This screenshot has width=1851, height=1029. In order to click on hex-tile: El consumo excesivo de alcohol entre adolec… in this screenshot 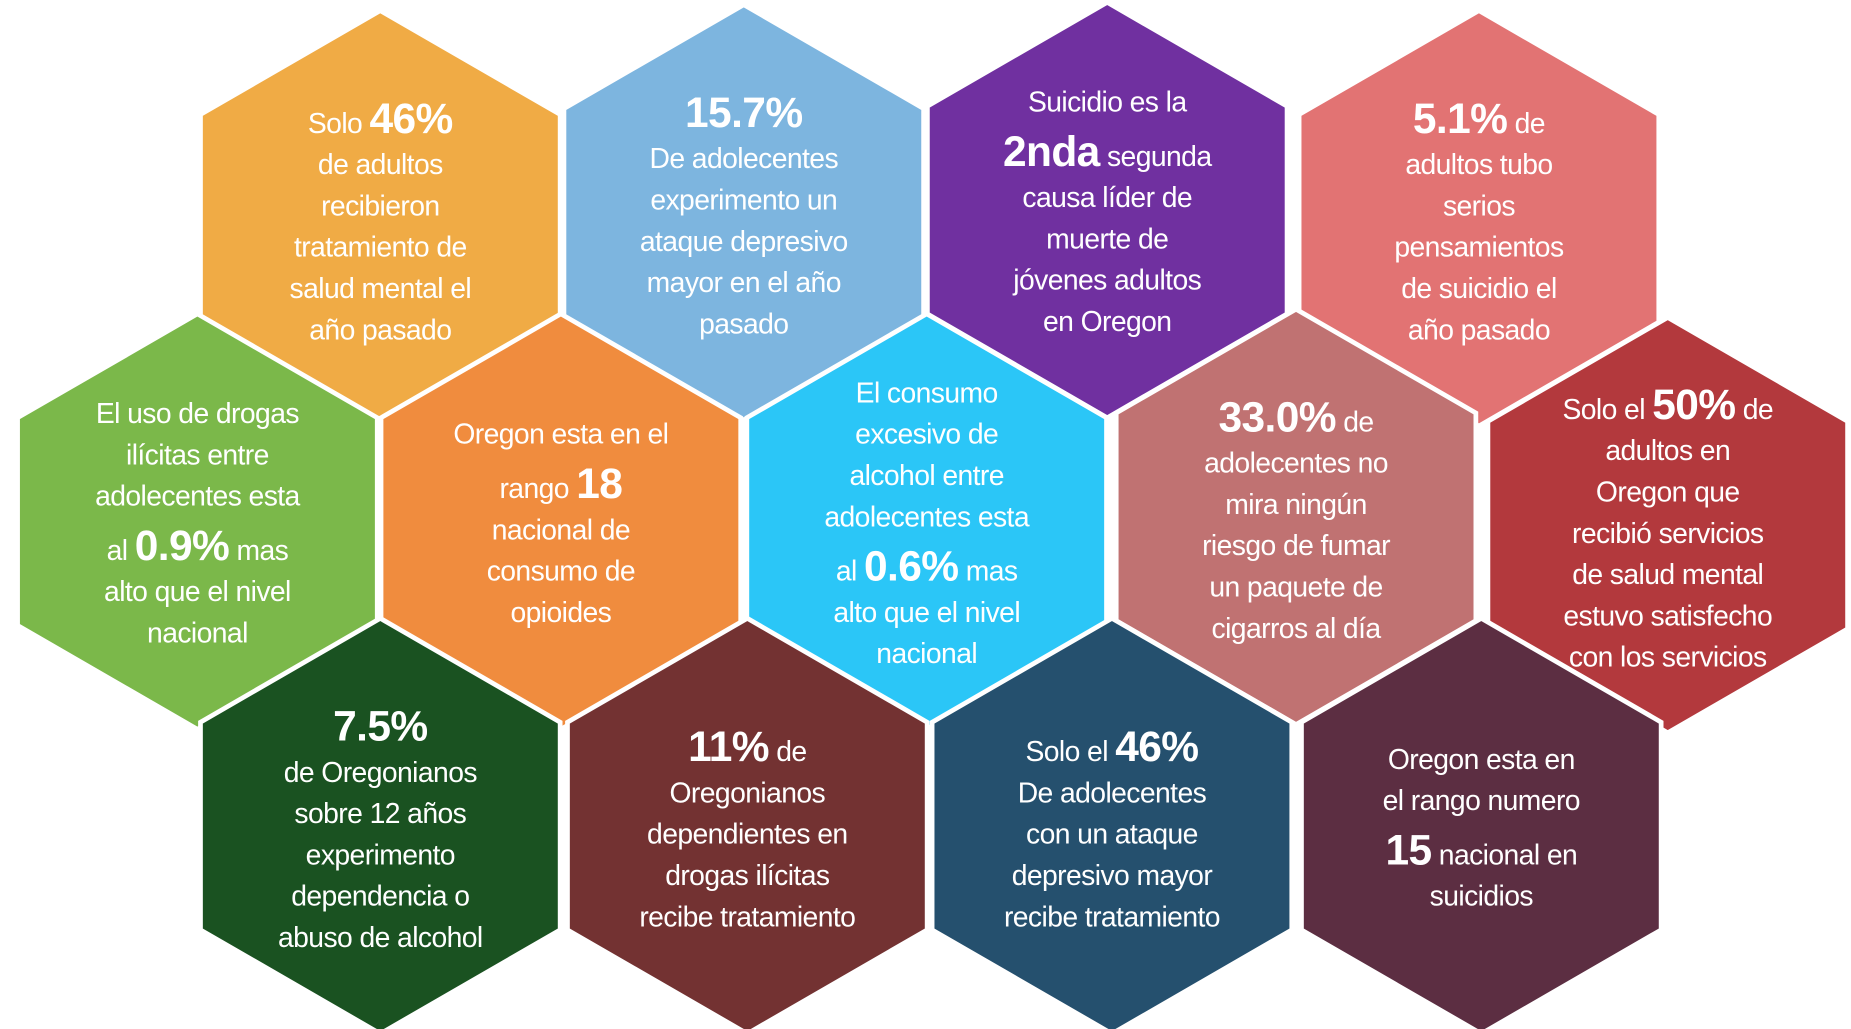, I will do `click(926, 521)`.